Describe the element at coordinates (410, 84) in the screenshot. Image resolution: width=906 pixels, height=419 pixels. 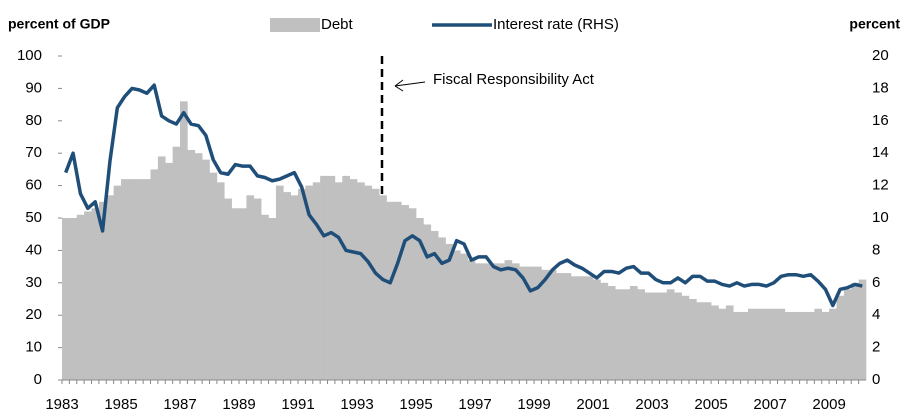
I see `annotation-arrow` at that location.